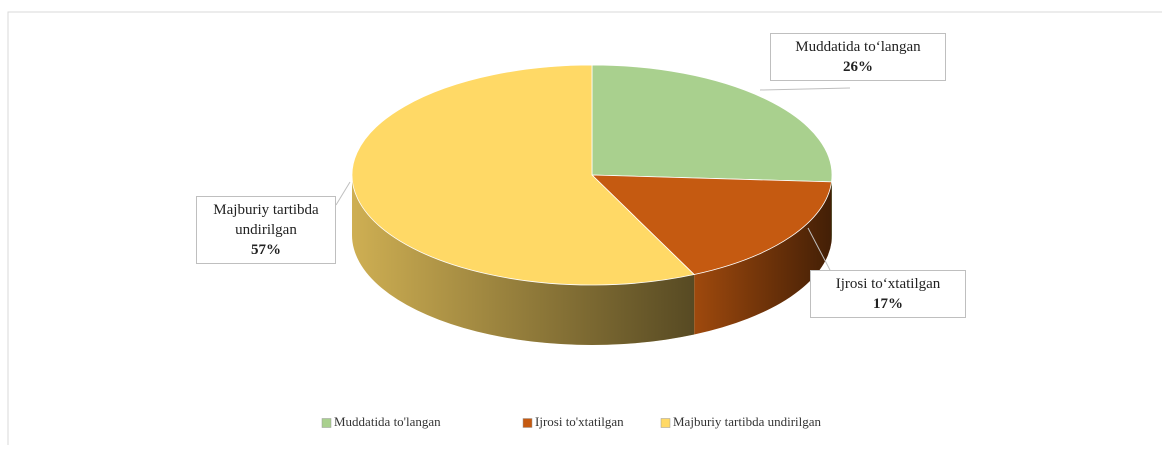 The width and height of the screenshot is (1162, 450). Describe the element at coordinates (888, 294) in the screenshot. I see `data-callout: Ijrosi to‘xtatilgan 17%` at that location.